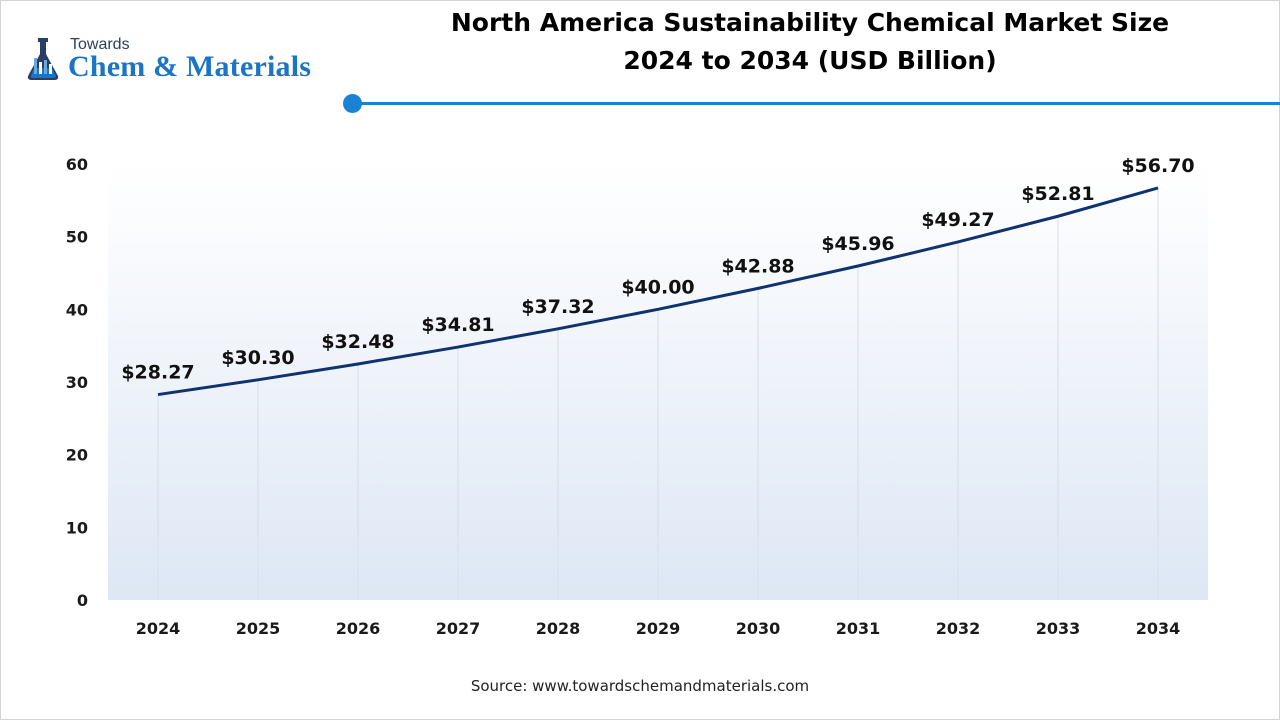 This screenshot has width=1280, height=720. I want to click on logo-towards-text: Towards, so click(100, 44).